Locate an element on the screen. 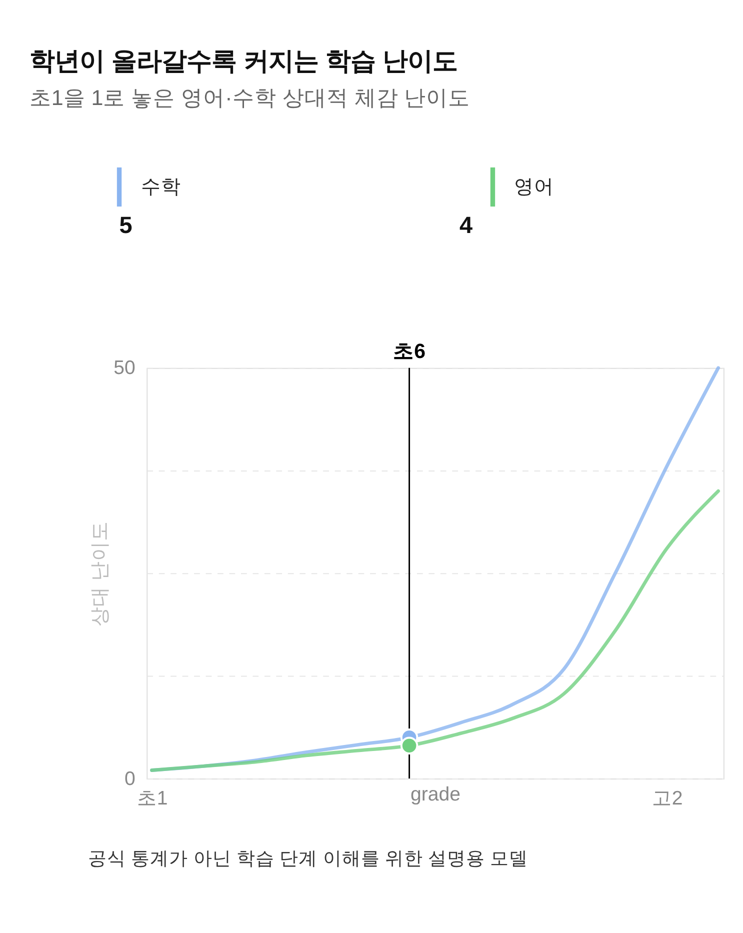 This screenshot has height=933, width=743. legend-label: 수학 is located at coordinates (160, 187).